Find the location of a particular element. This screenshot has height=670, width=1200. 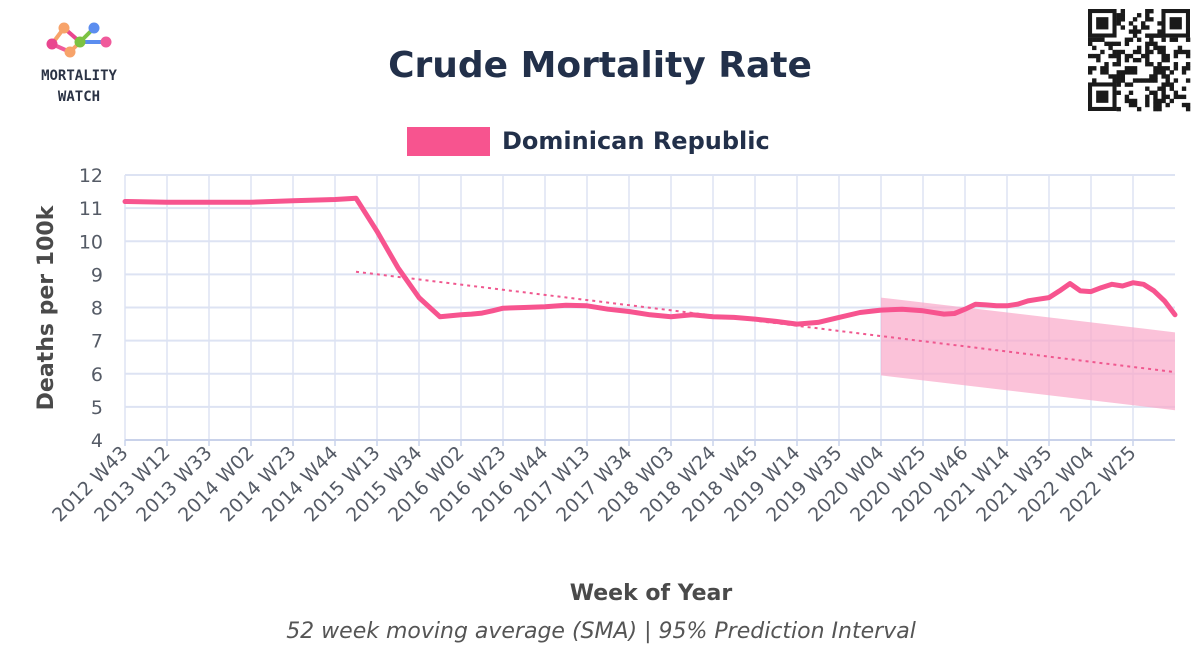

y-tick-label: 8 is located at coordinates (97, 309).